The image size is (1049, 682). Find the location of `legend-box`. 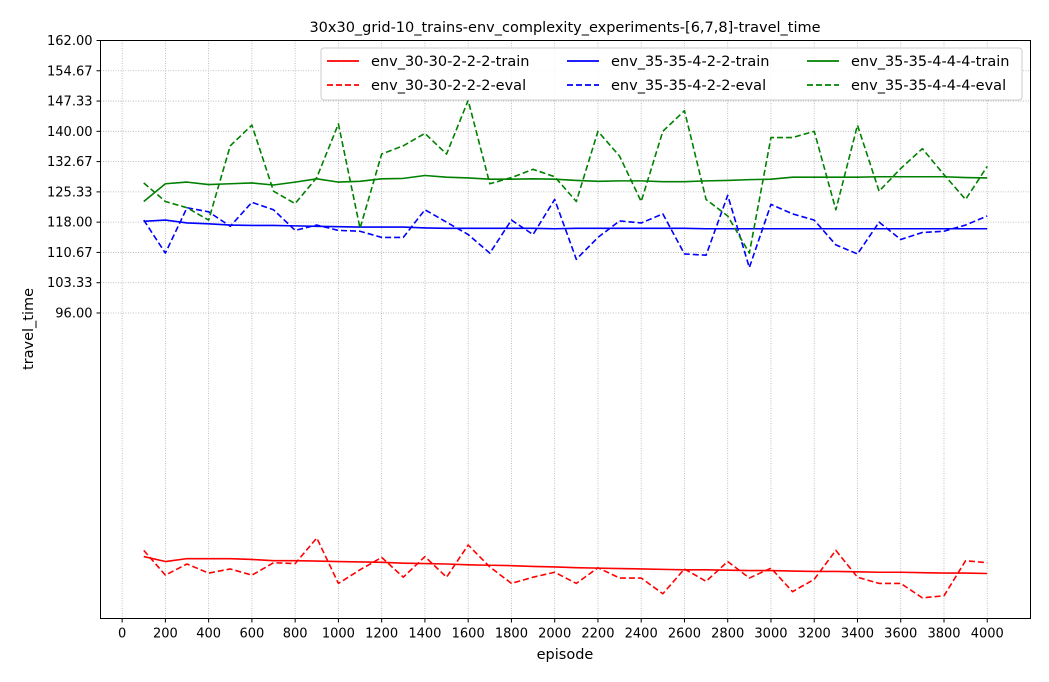

legend-box is located at coordinates (671, 74).